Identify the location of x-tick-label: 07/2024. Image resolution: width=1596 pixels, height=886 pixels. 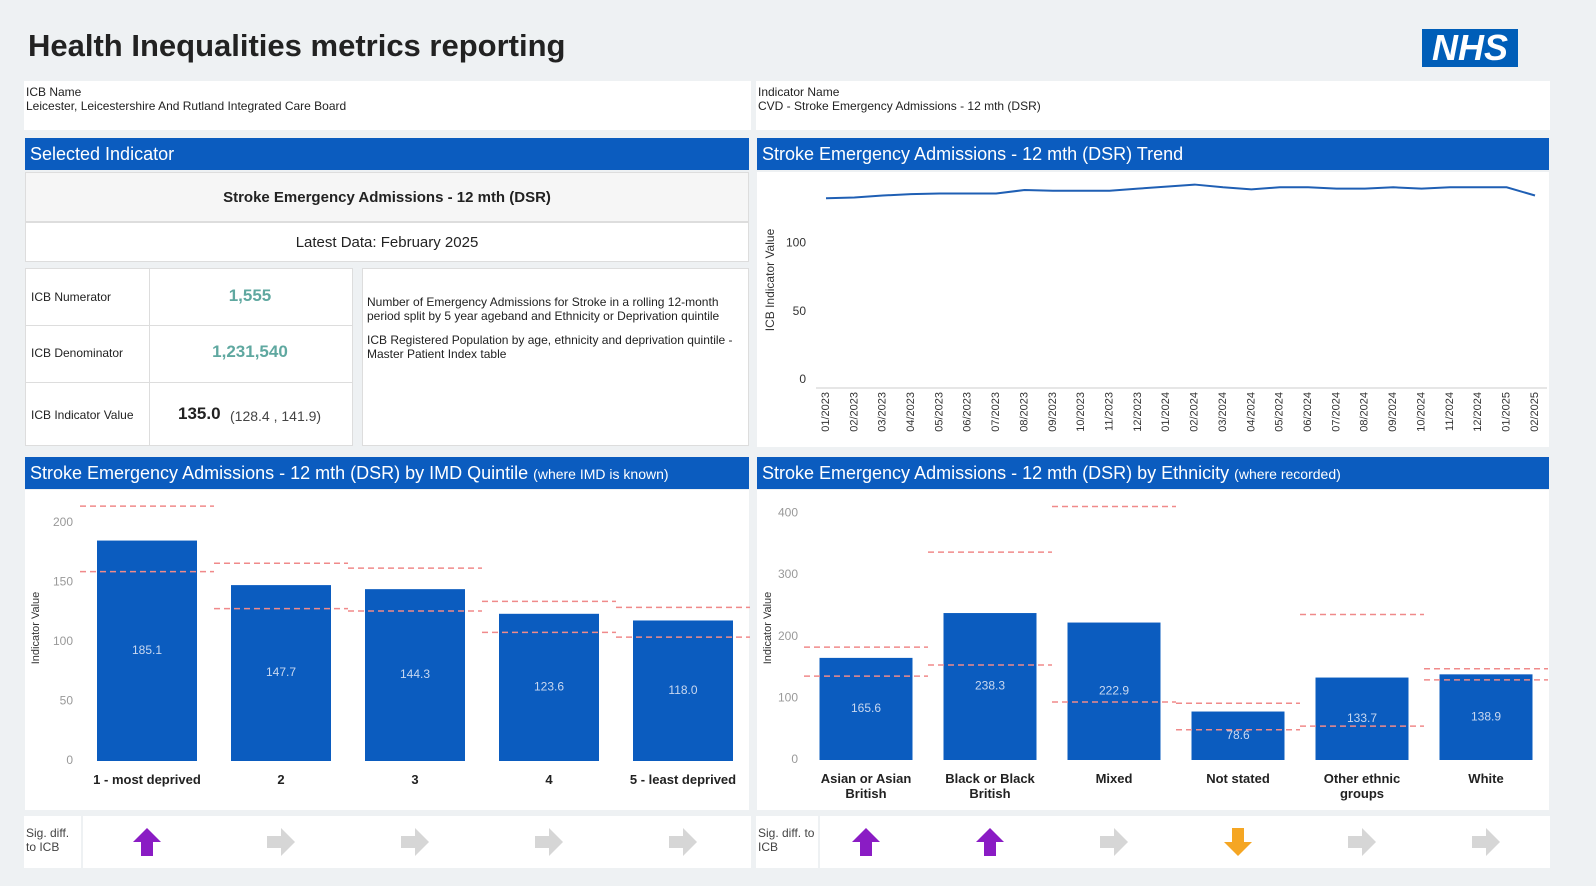
(1336, 412).